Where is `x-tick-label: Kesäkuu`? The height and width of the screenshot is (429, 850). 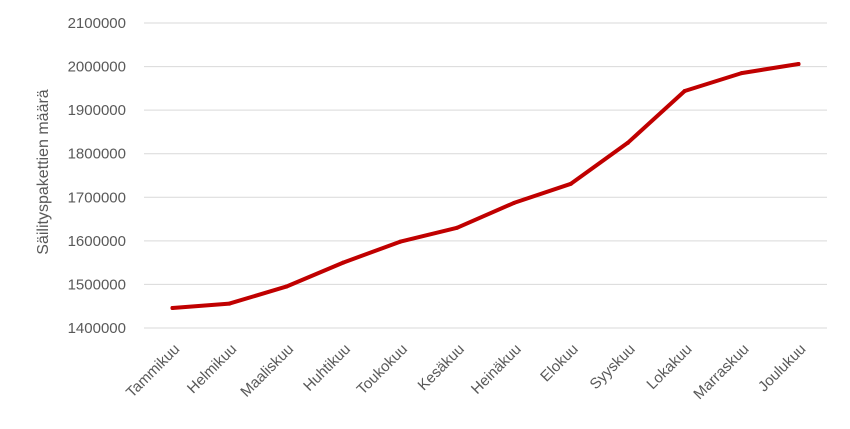
x-tick-label: Kesäkuu is located at coordinates (441, 367).